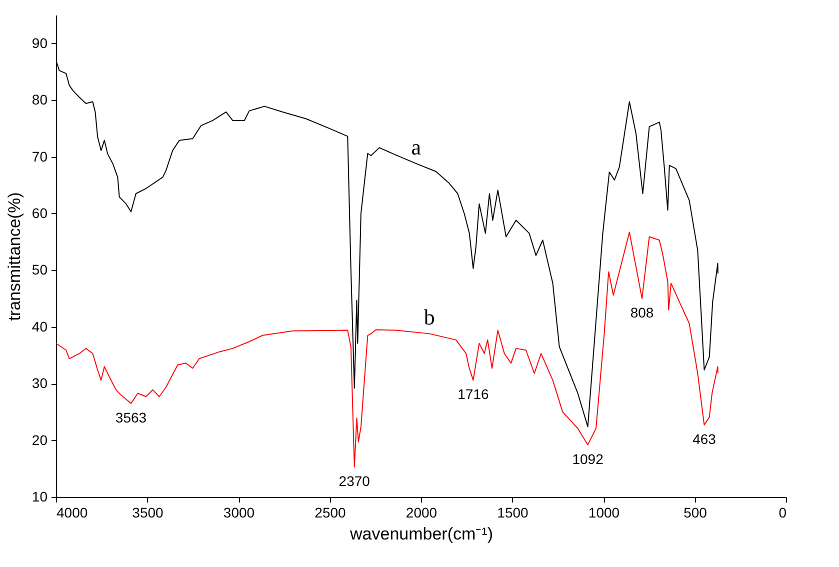 This screenshot has height=567, width=839. I want to click on annotation: 3563, so click(131, 417).